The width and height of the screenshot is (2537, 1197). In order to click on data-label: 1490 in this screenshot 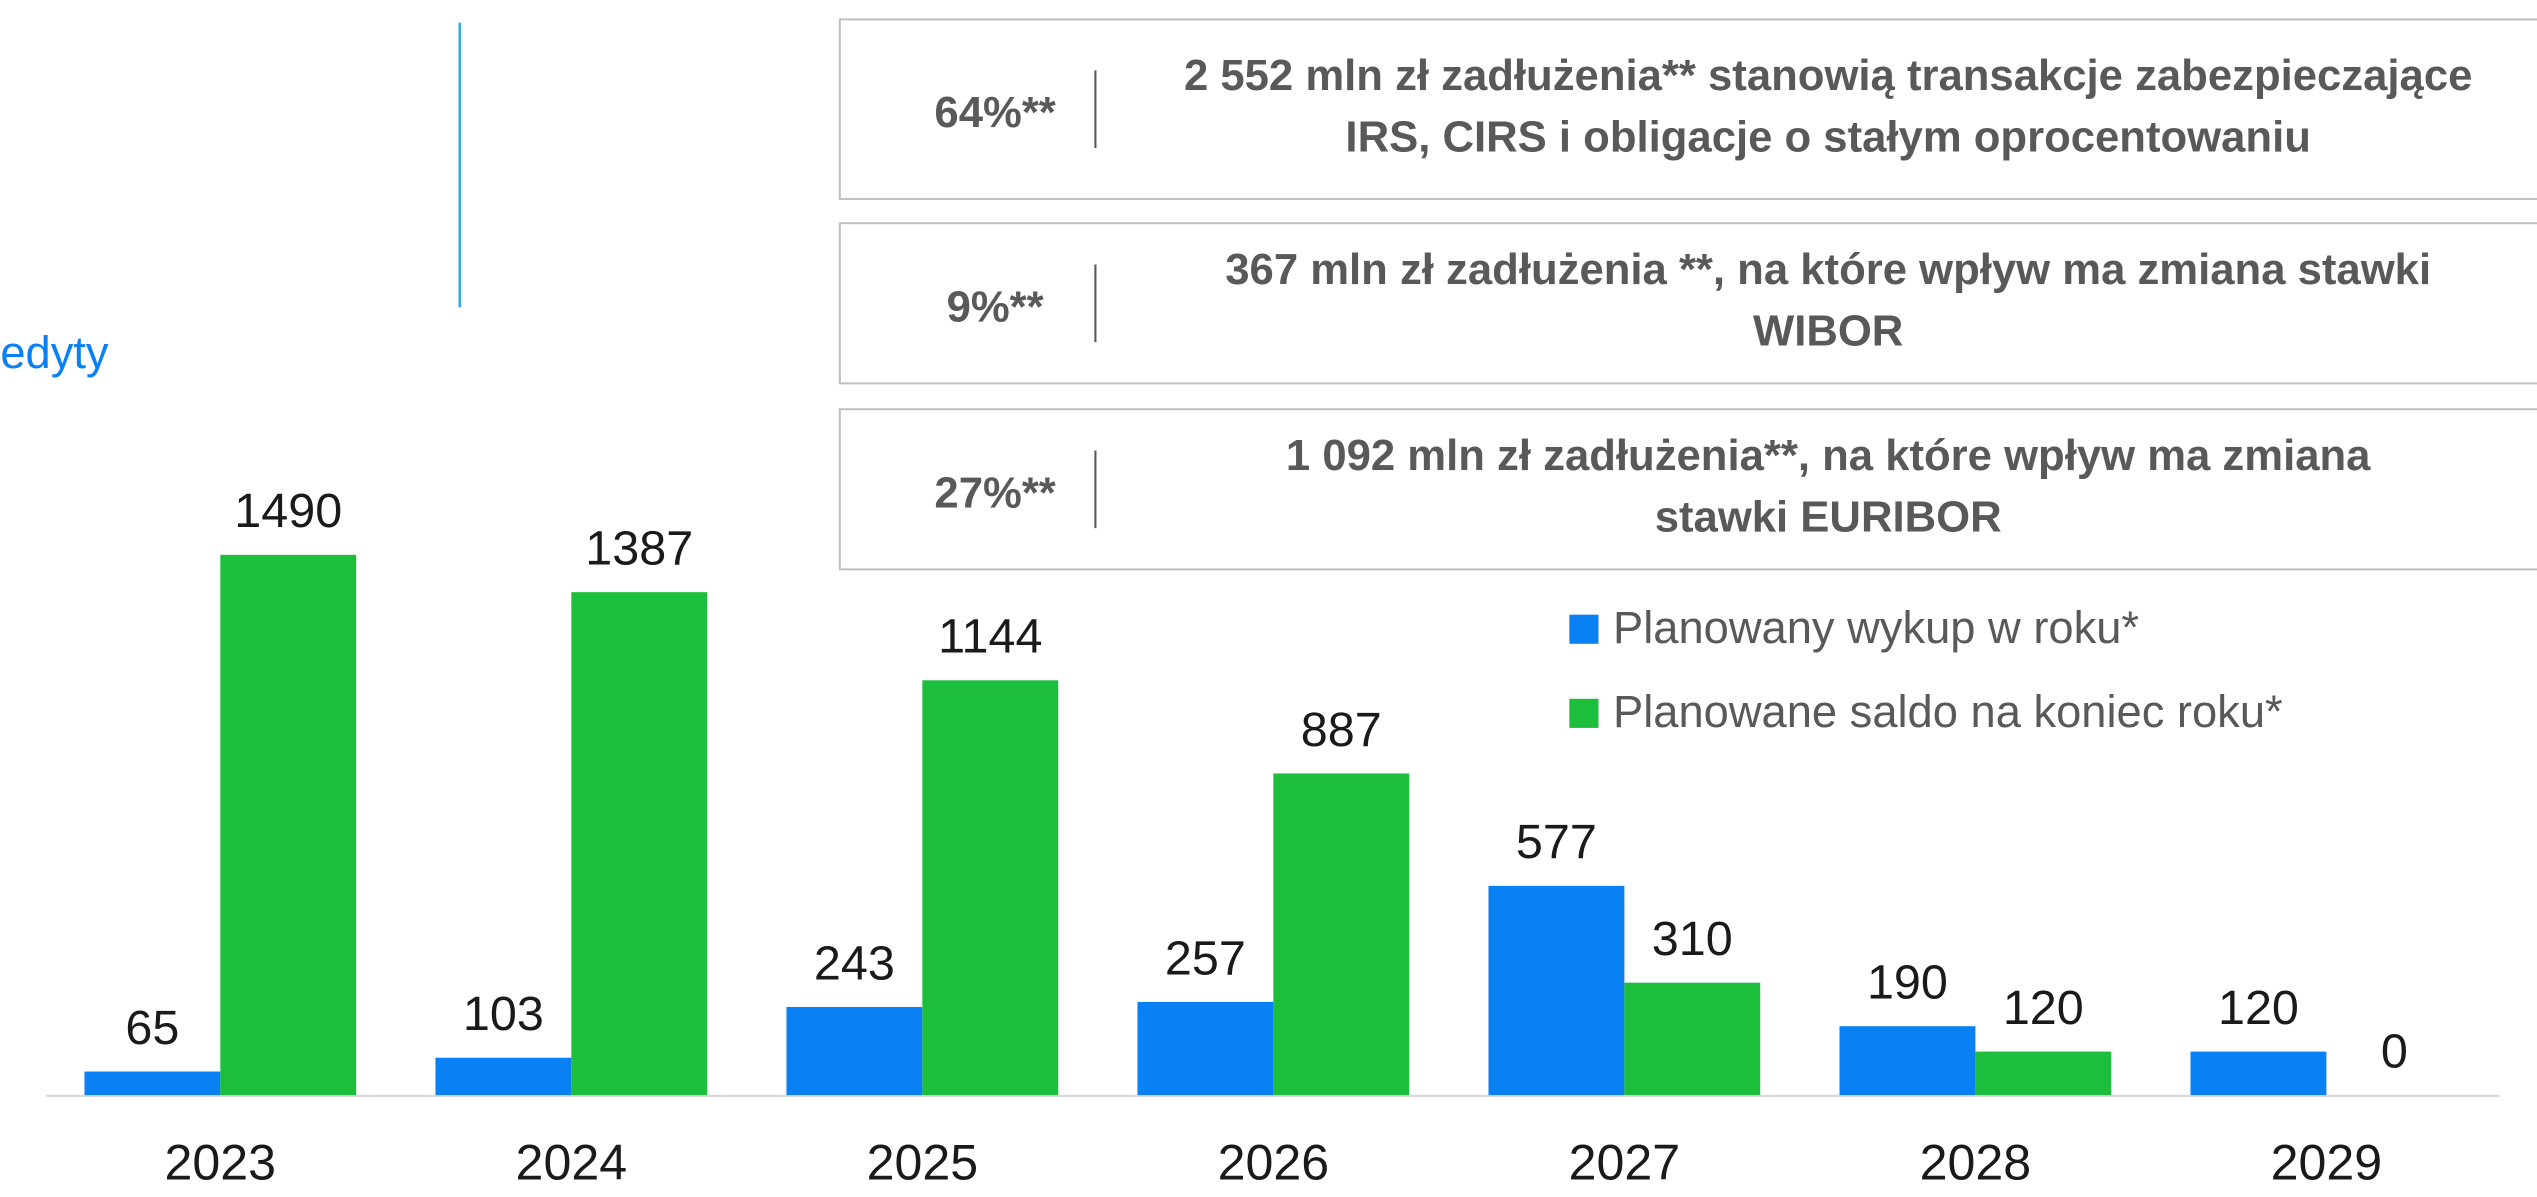, I will do `click(288, 511)`.